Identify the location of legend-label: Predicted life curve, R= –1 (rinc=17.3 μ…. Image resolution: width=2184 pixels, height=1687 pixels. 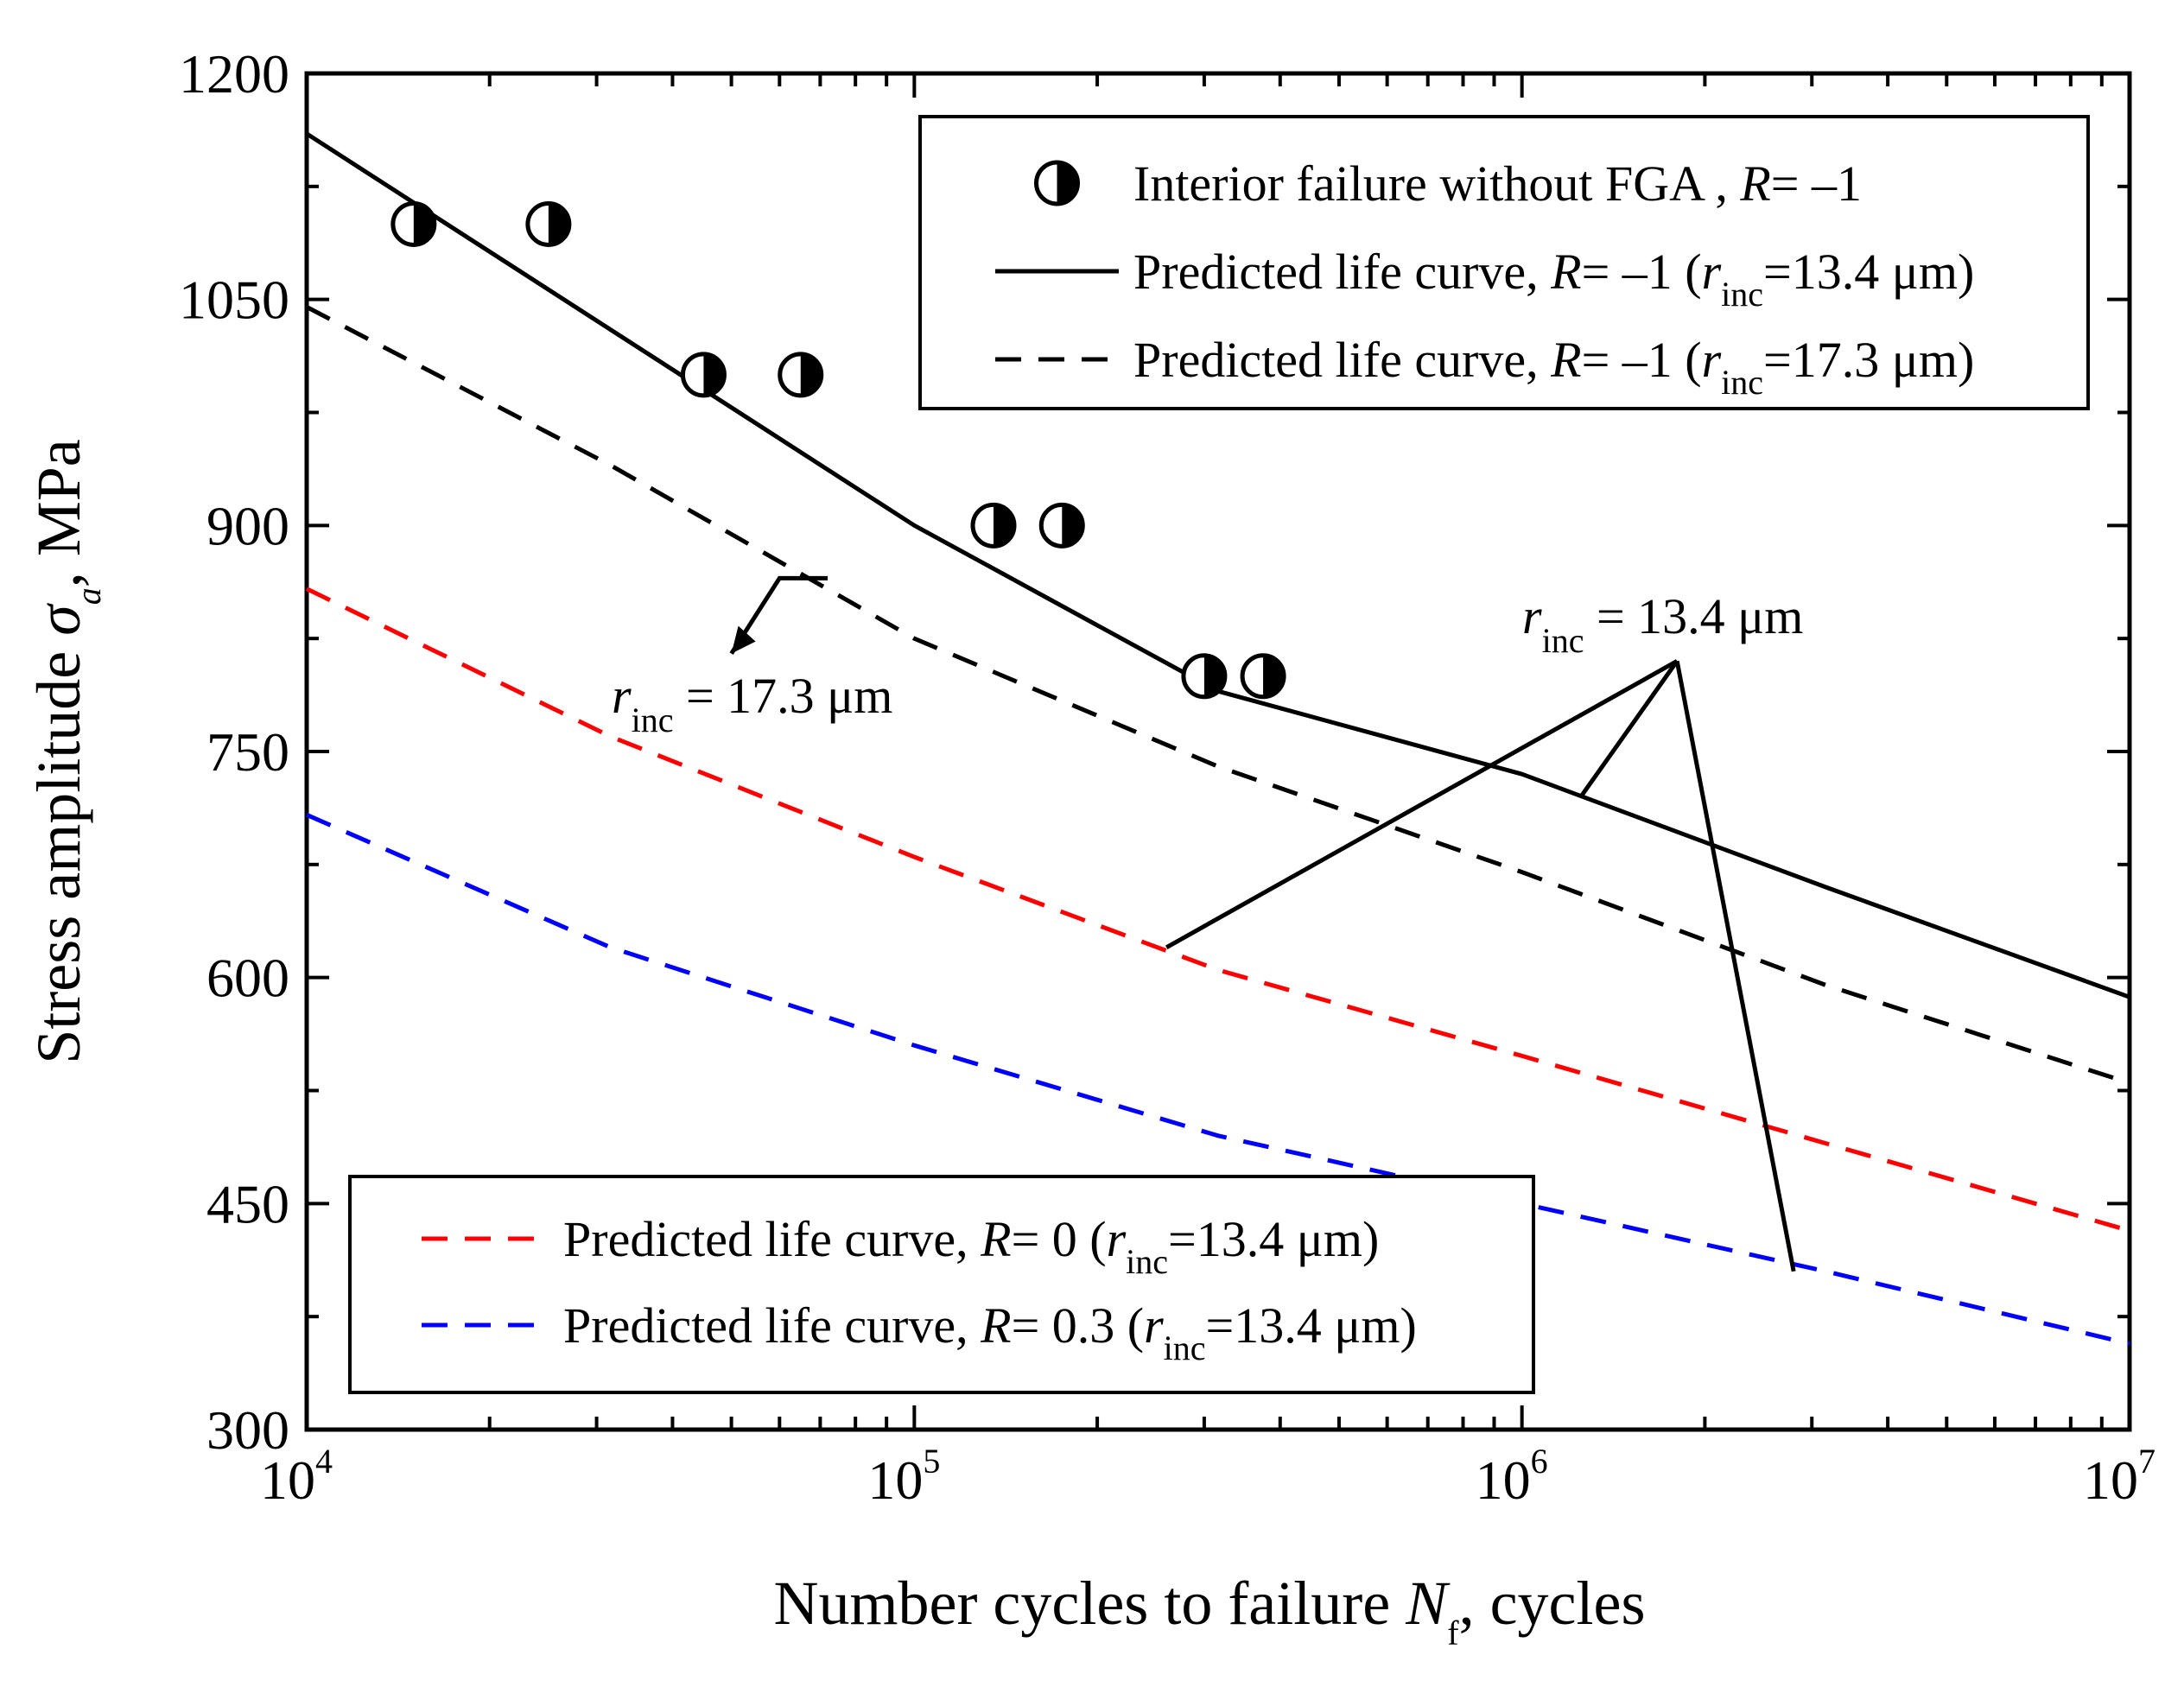
(1554, 367).